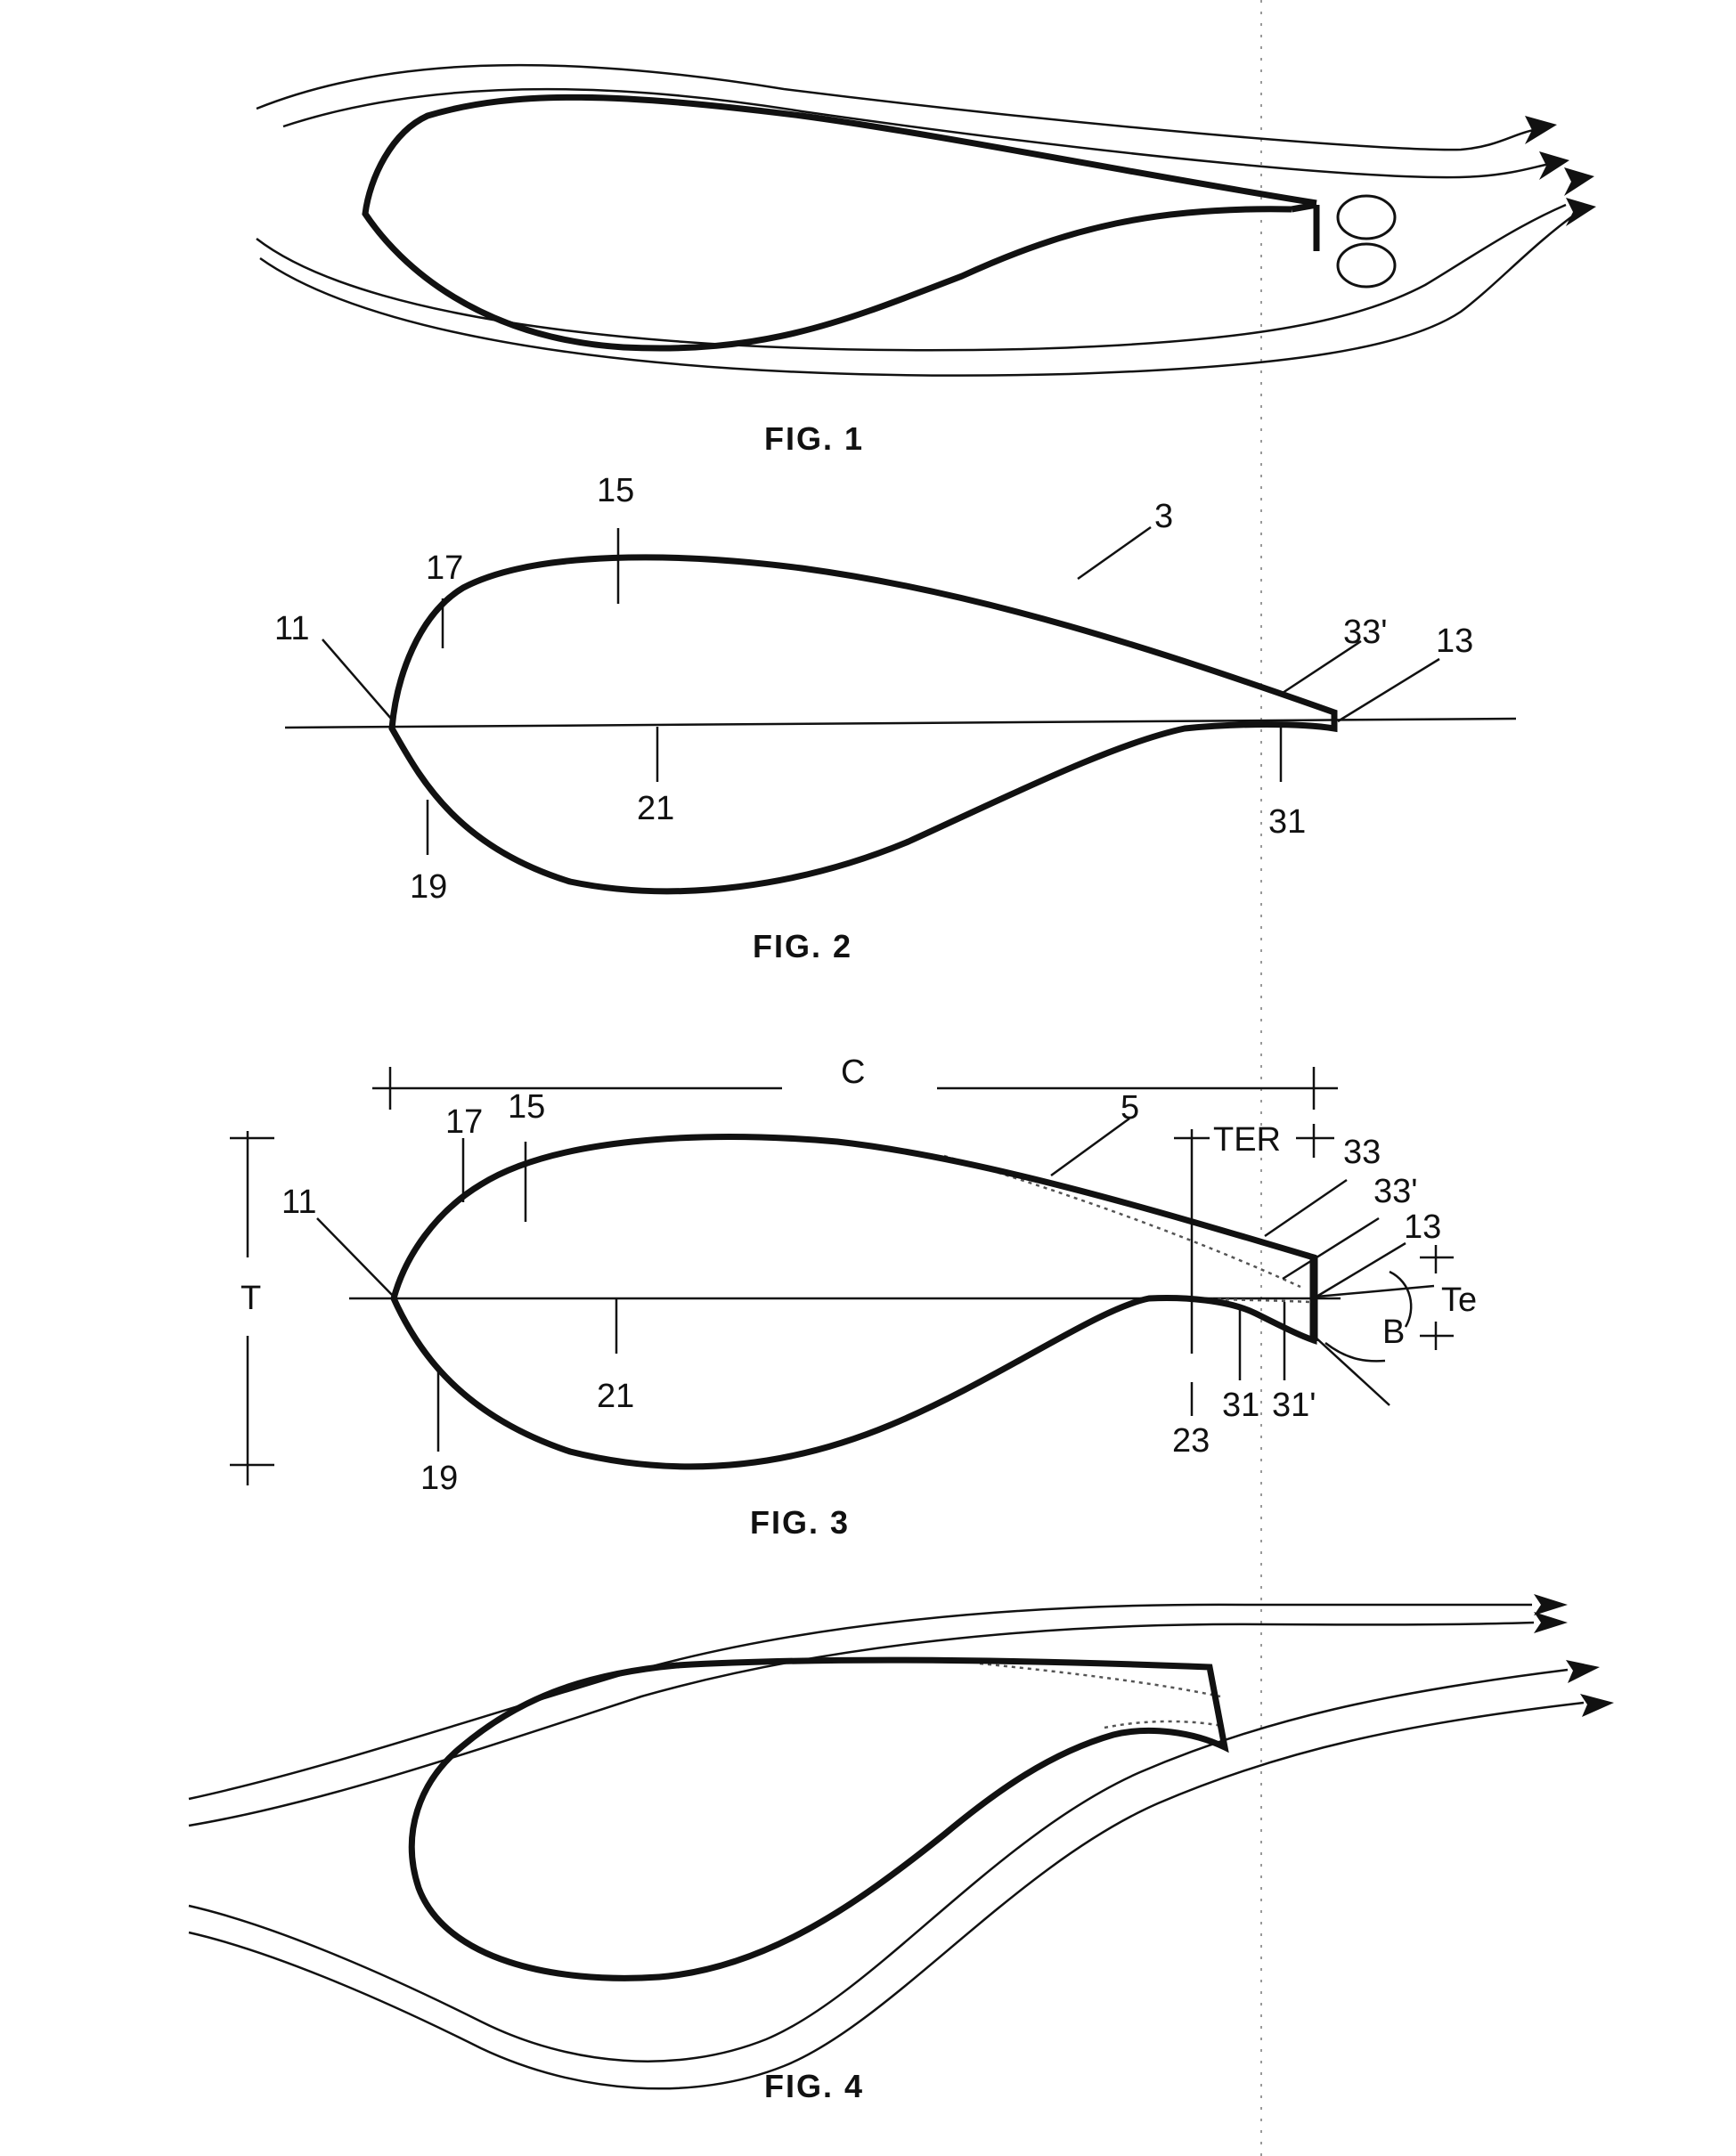  What do you see at coordinates (1367, 241) in the screenshot?
I see `fig1-wake-vortices` at bounding box center [1367, 241].